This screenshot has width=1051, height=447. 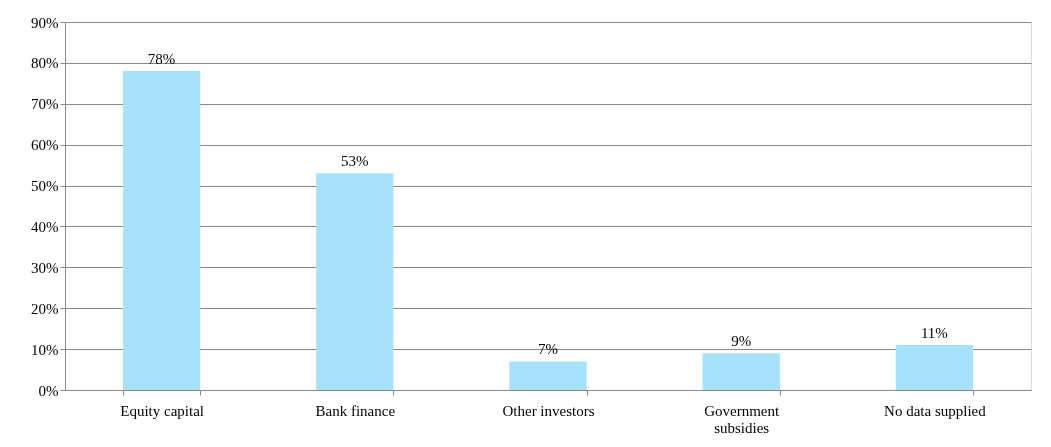 I want to click on x-tick-label: No data supplied, so click(x=935, y=410).